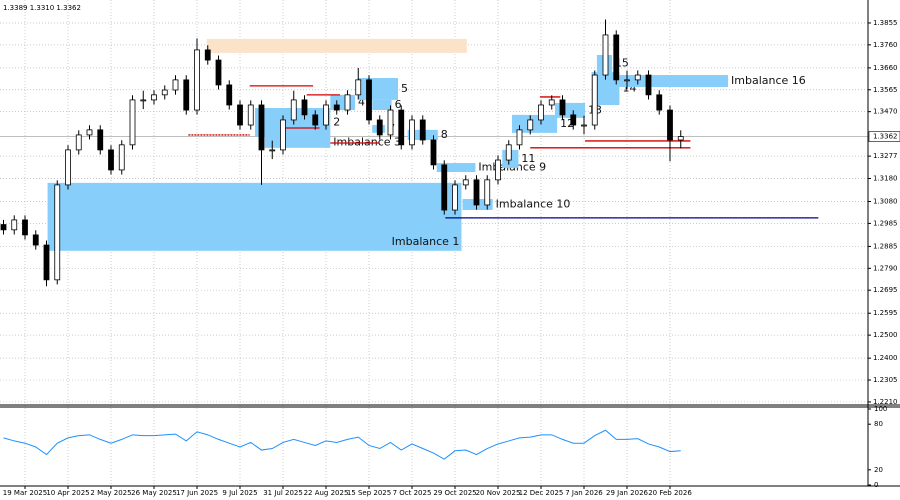 The image size is (900, 500). I want to click on y-tick-label: 1.3660, so click(885, 68).